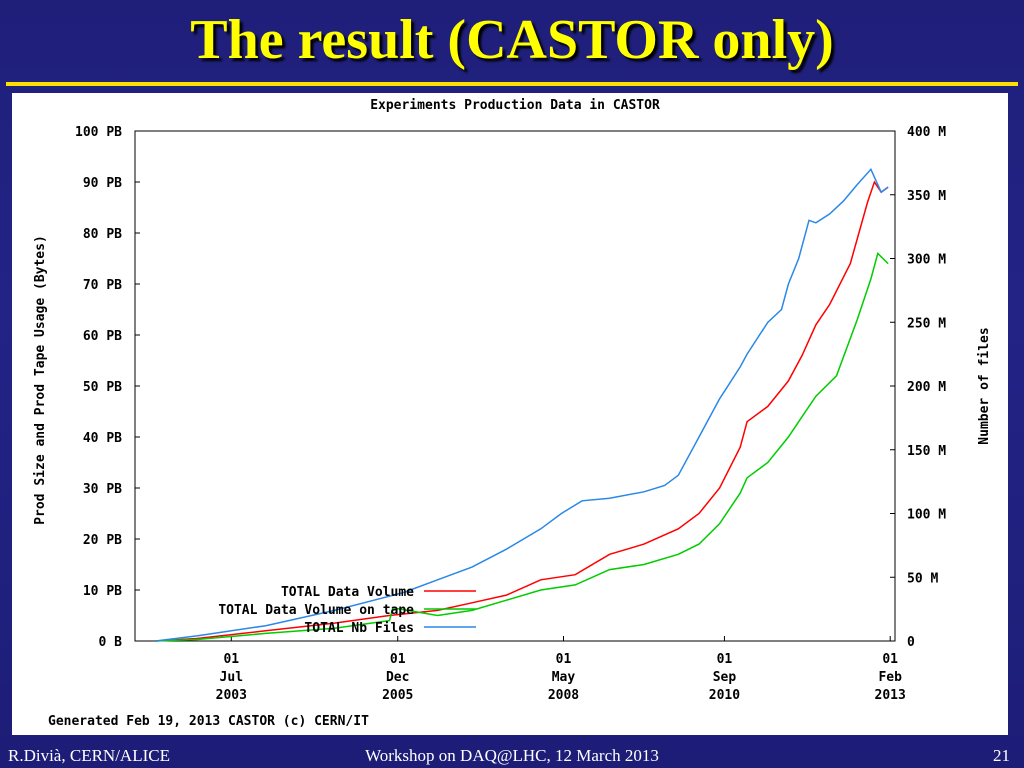 The width and height of the screenshot is (1024, 768). What do you see at coordinates (512, 84) in the screenshot?
I see `title-divider` at bounding box center [512, 84].